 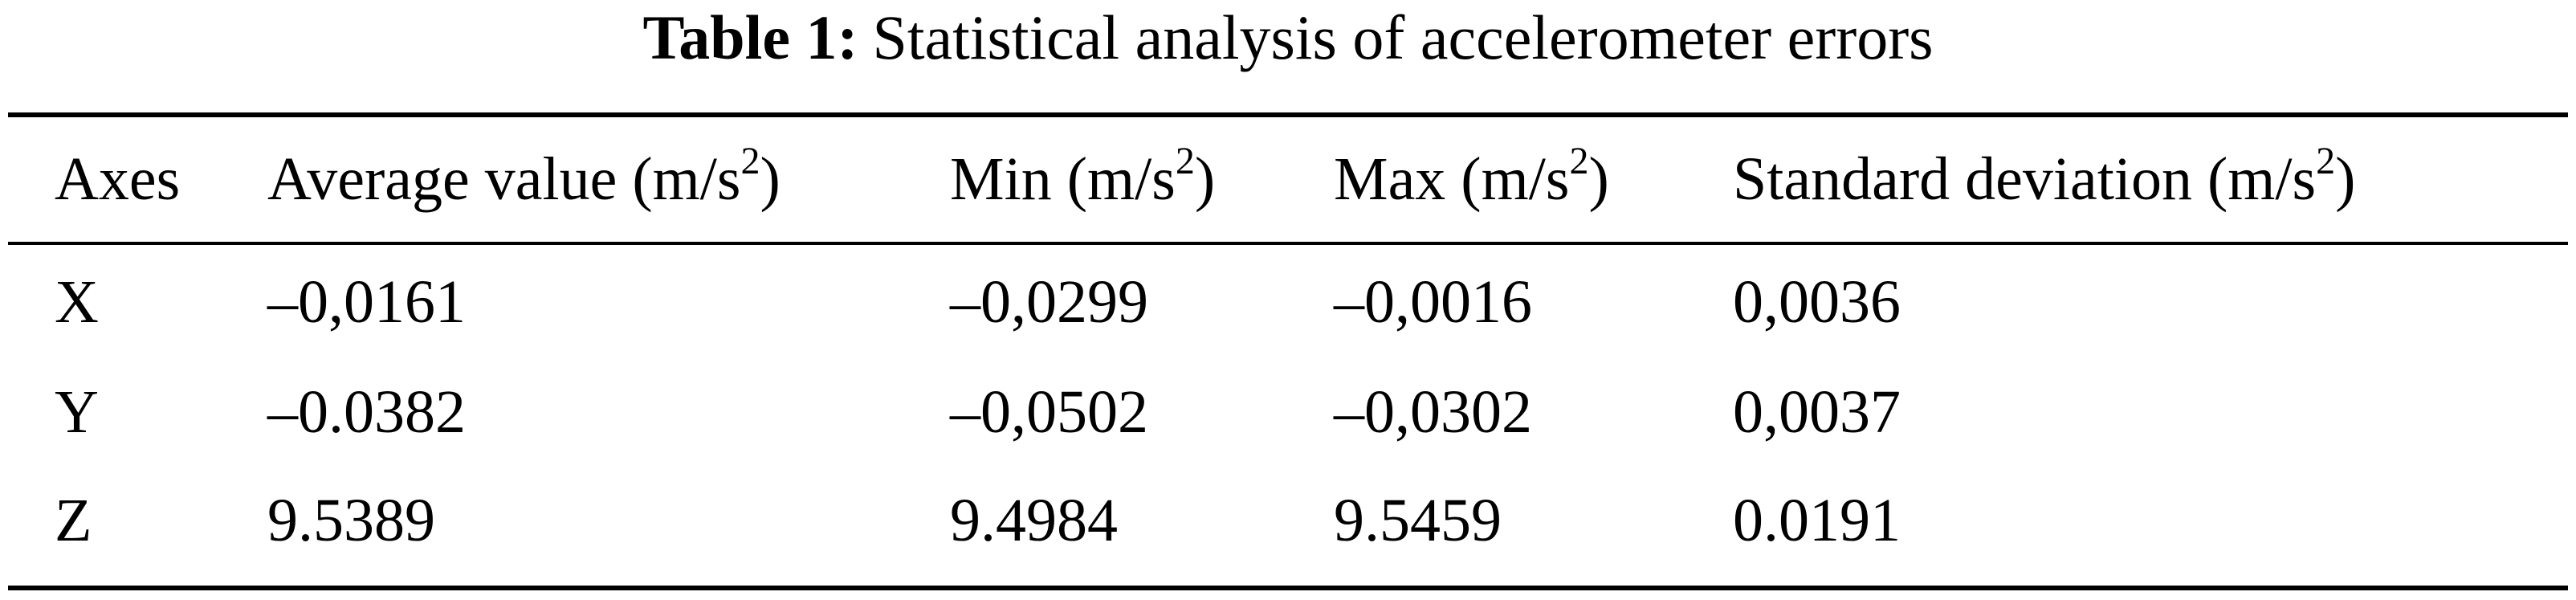 I want to click on value-cell: 9.4984, so click(x=1034, y=520).